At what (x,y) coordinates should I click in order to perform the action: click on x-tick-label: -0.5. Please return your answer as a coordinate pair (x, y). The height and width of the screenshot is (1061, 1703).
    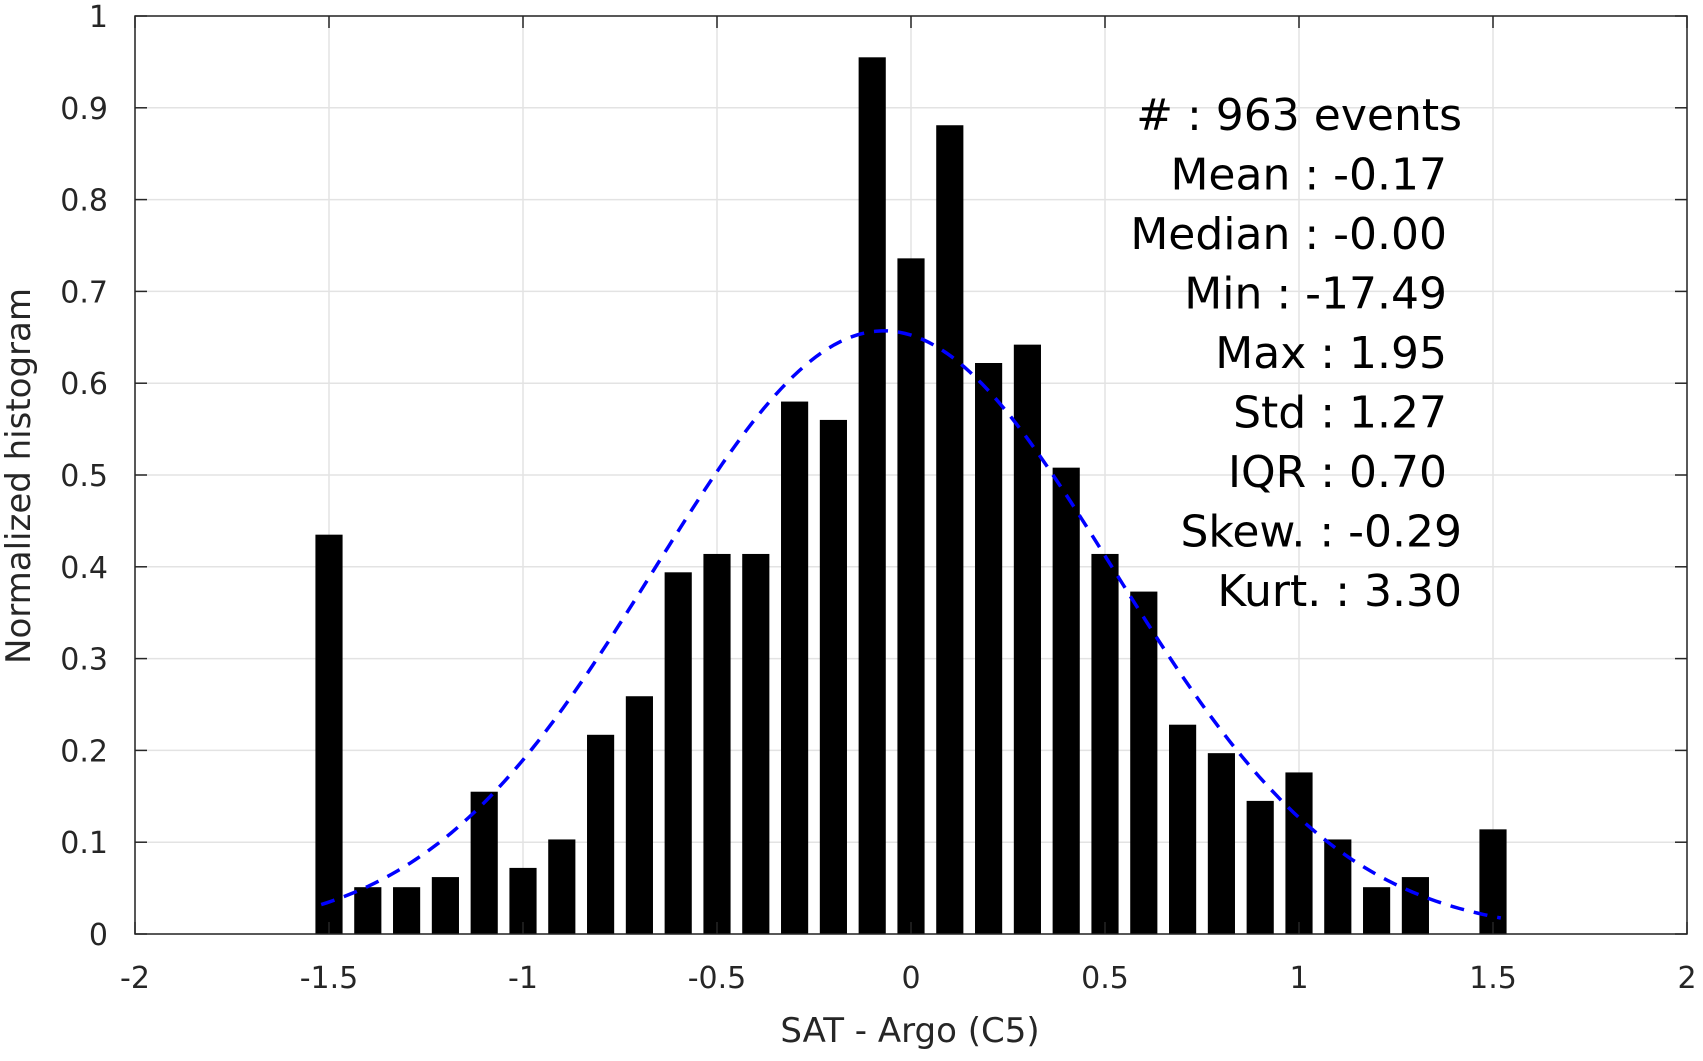
    Looking at the image, I should click on (717, 978).